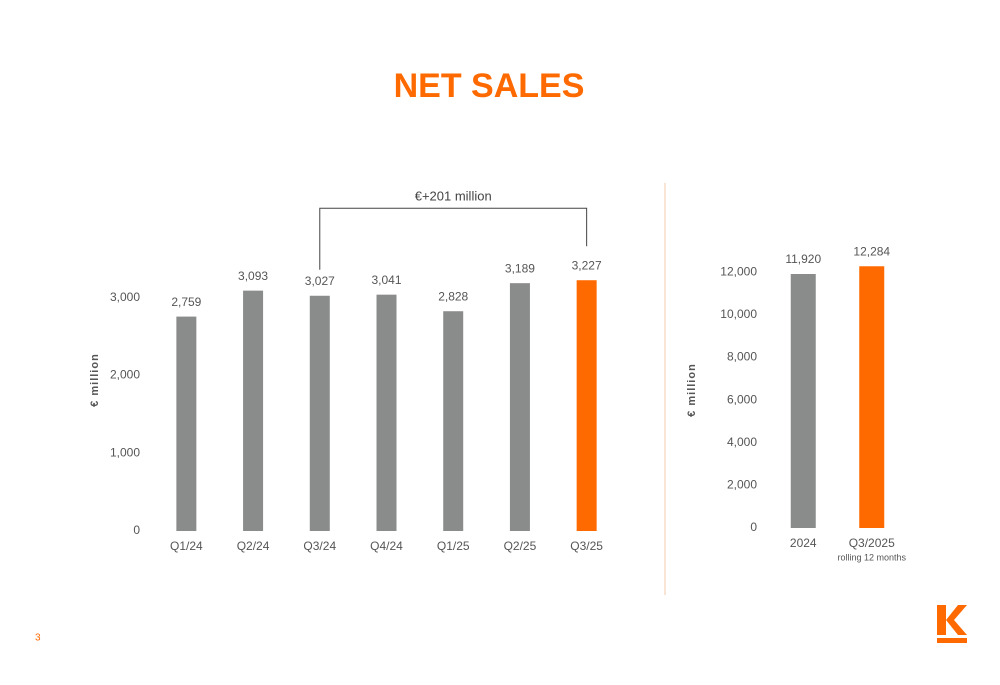 The height and width of the screenshot is (685, 1000). I want to click on slide-title: NET SALES, so click(489, 86).